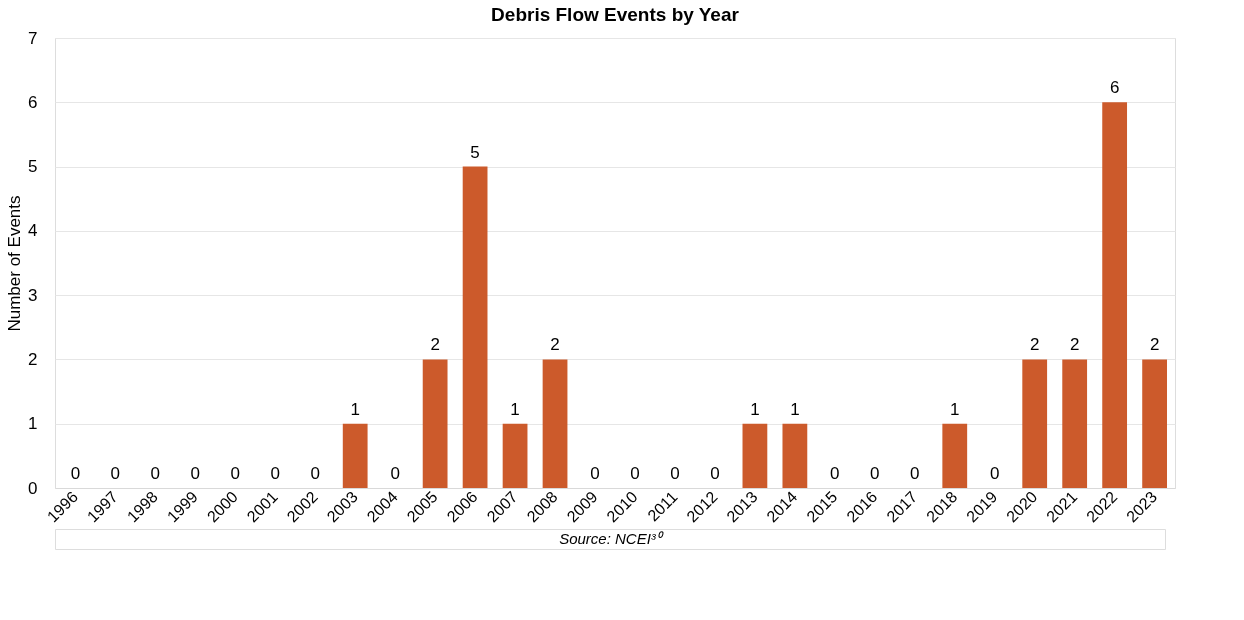  Describe the element at coordinates (15, 263) in the screenshot. I see `y-axis-title: Number of Events` at that location.